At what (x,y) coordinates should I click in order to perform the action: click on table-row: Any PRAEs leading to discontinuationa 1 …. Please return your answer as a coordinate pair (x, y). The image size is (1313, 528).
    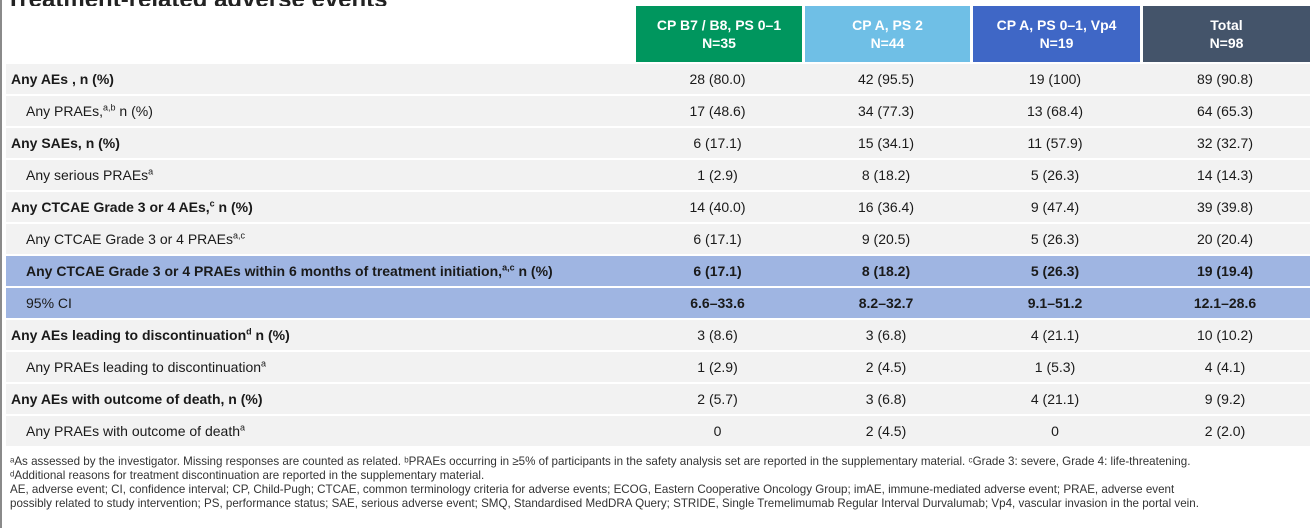
    Looking at the image, I should click on (658, 366).